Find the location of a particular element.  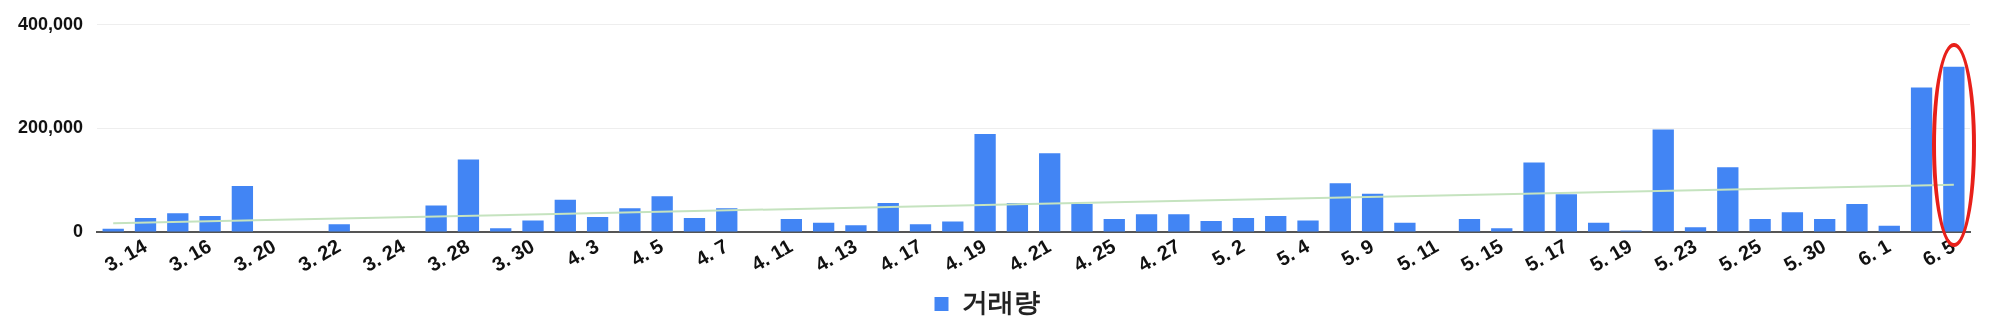

x-tick-label: 3. 14 is located at coordinates (125, 255).